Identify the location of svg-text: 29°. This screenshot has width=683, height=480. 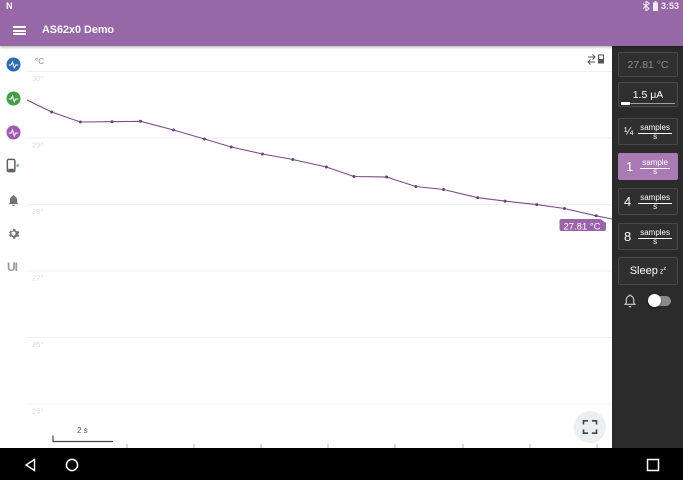
(37, 145).